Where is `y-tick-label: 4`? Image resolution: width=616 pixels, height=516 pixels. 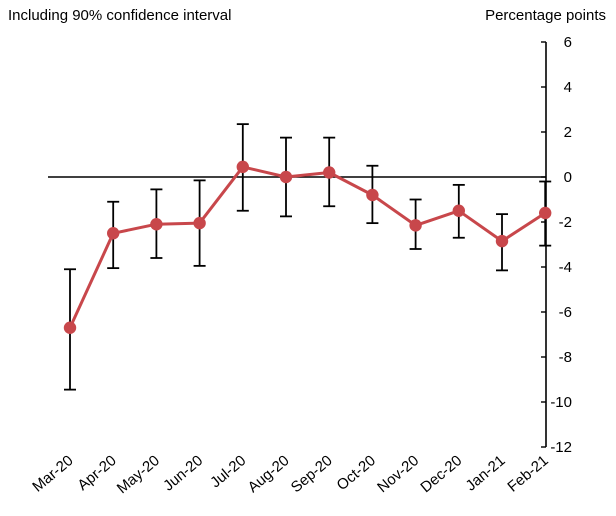 y-tick-label: 4 is located at coordinates (568, 87).